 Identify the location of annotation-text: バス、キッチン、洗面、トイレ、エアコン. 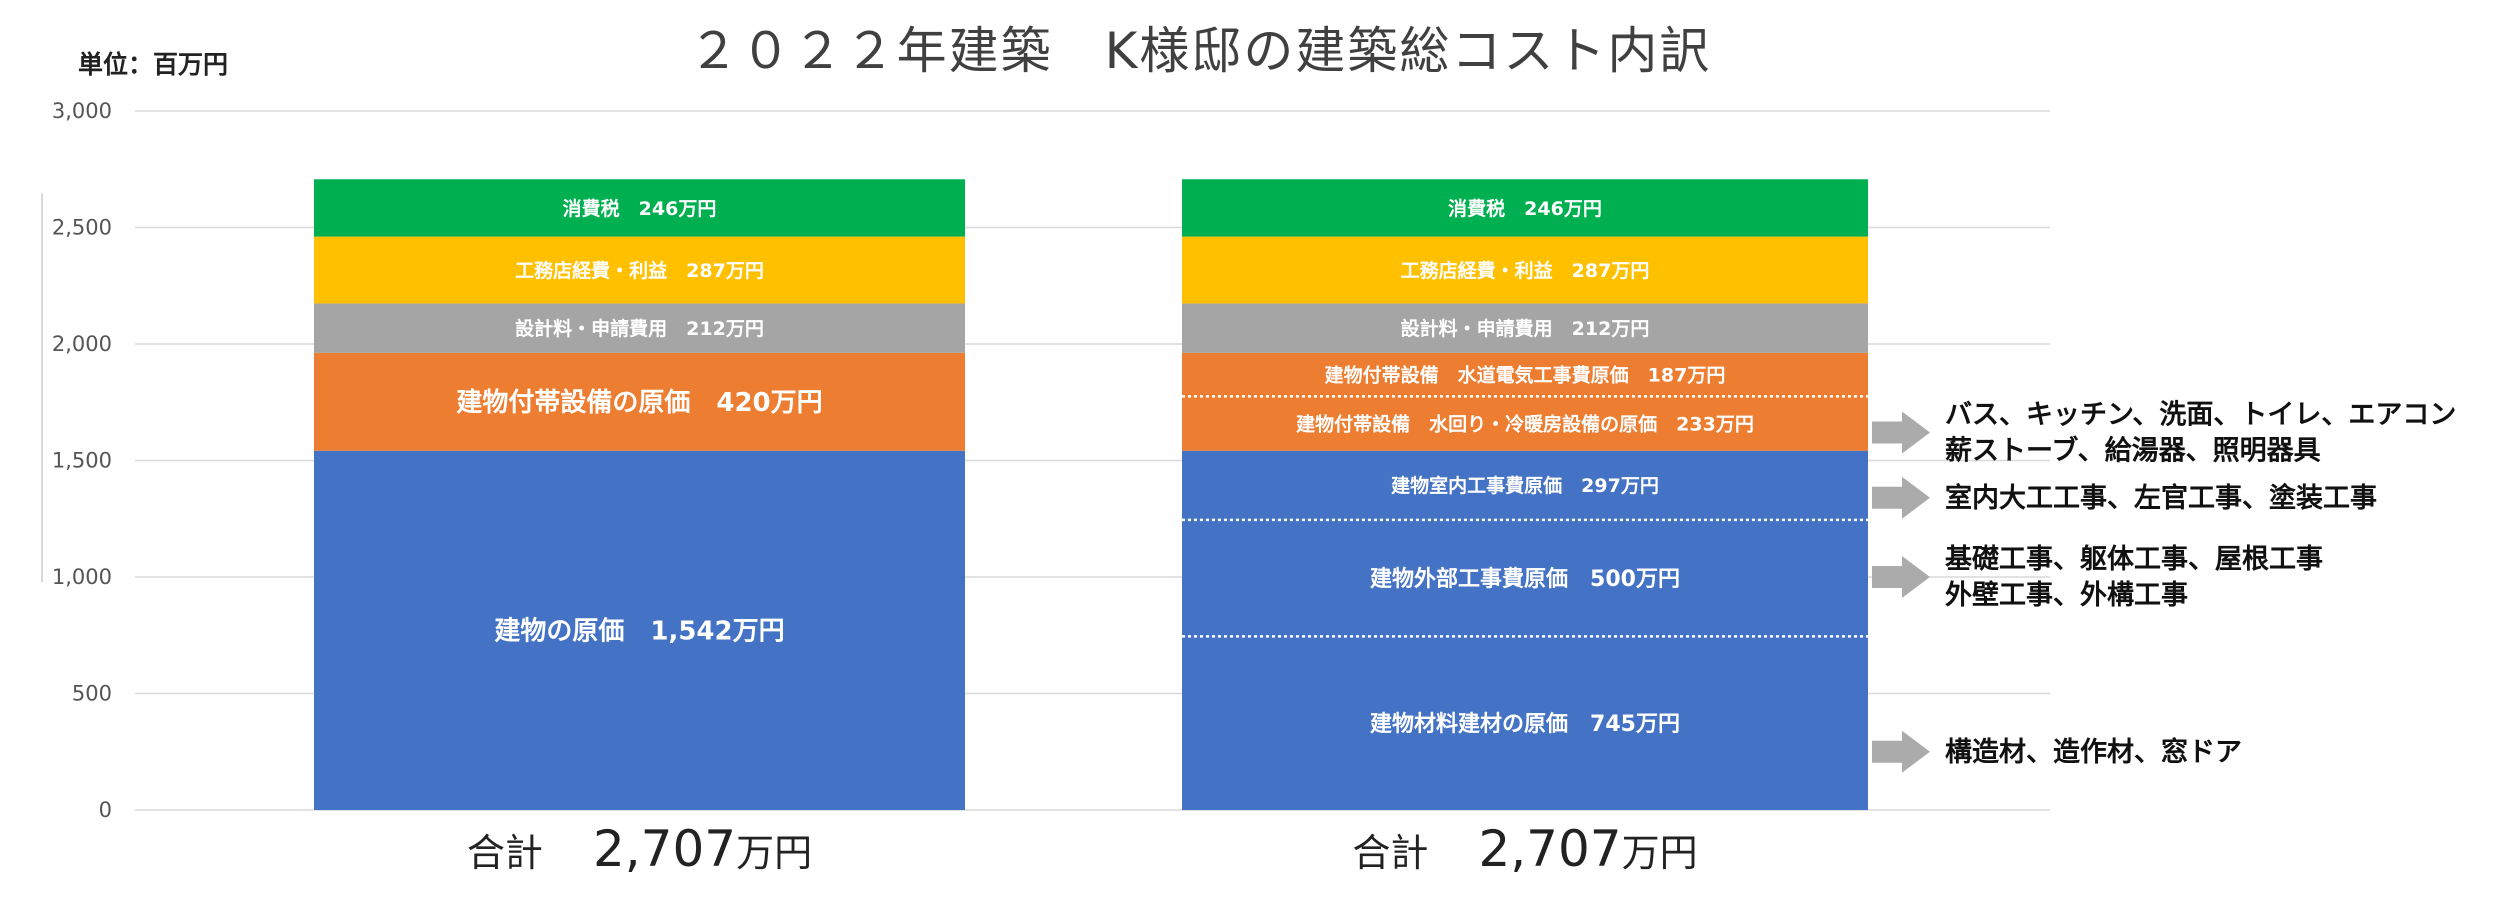
(2200, 415).